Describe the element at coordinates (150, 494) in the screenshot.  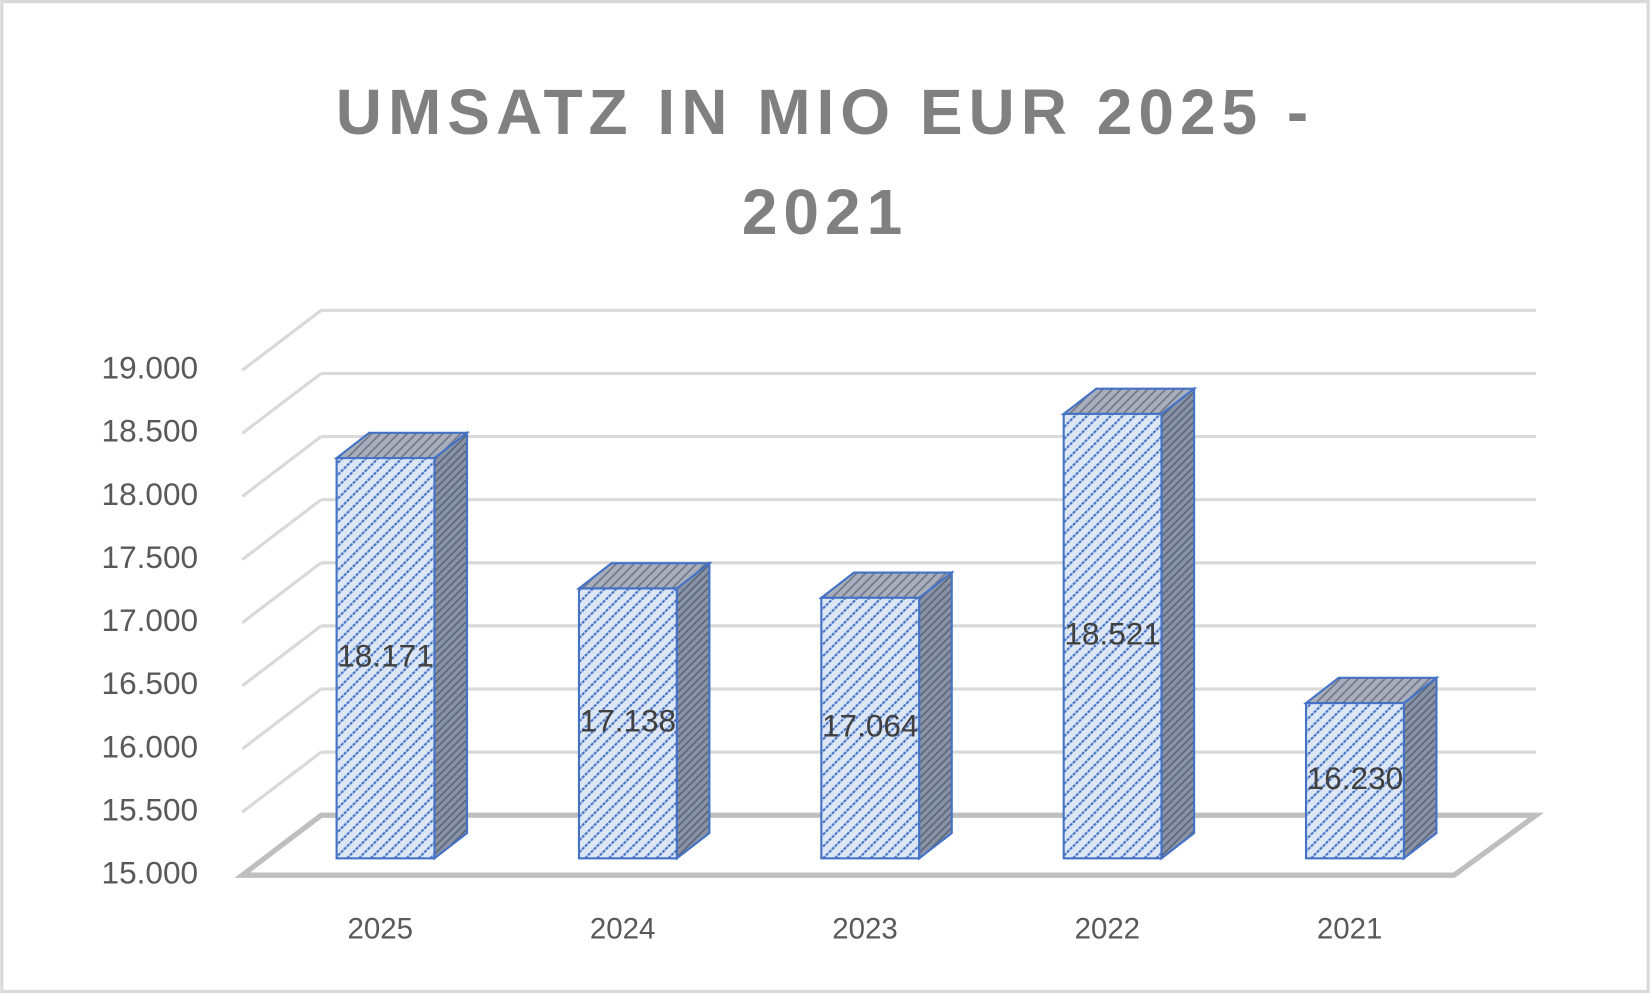
I see `y-tick-label: 18.000` at that location.